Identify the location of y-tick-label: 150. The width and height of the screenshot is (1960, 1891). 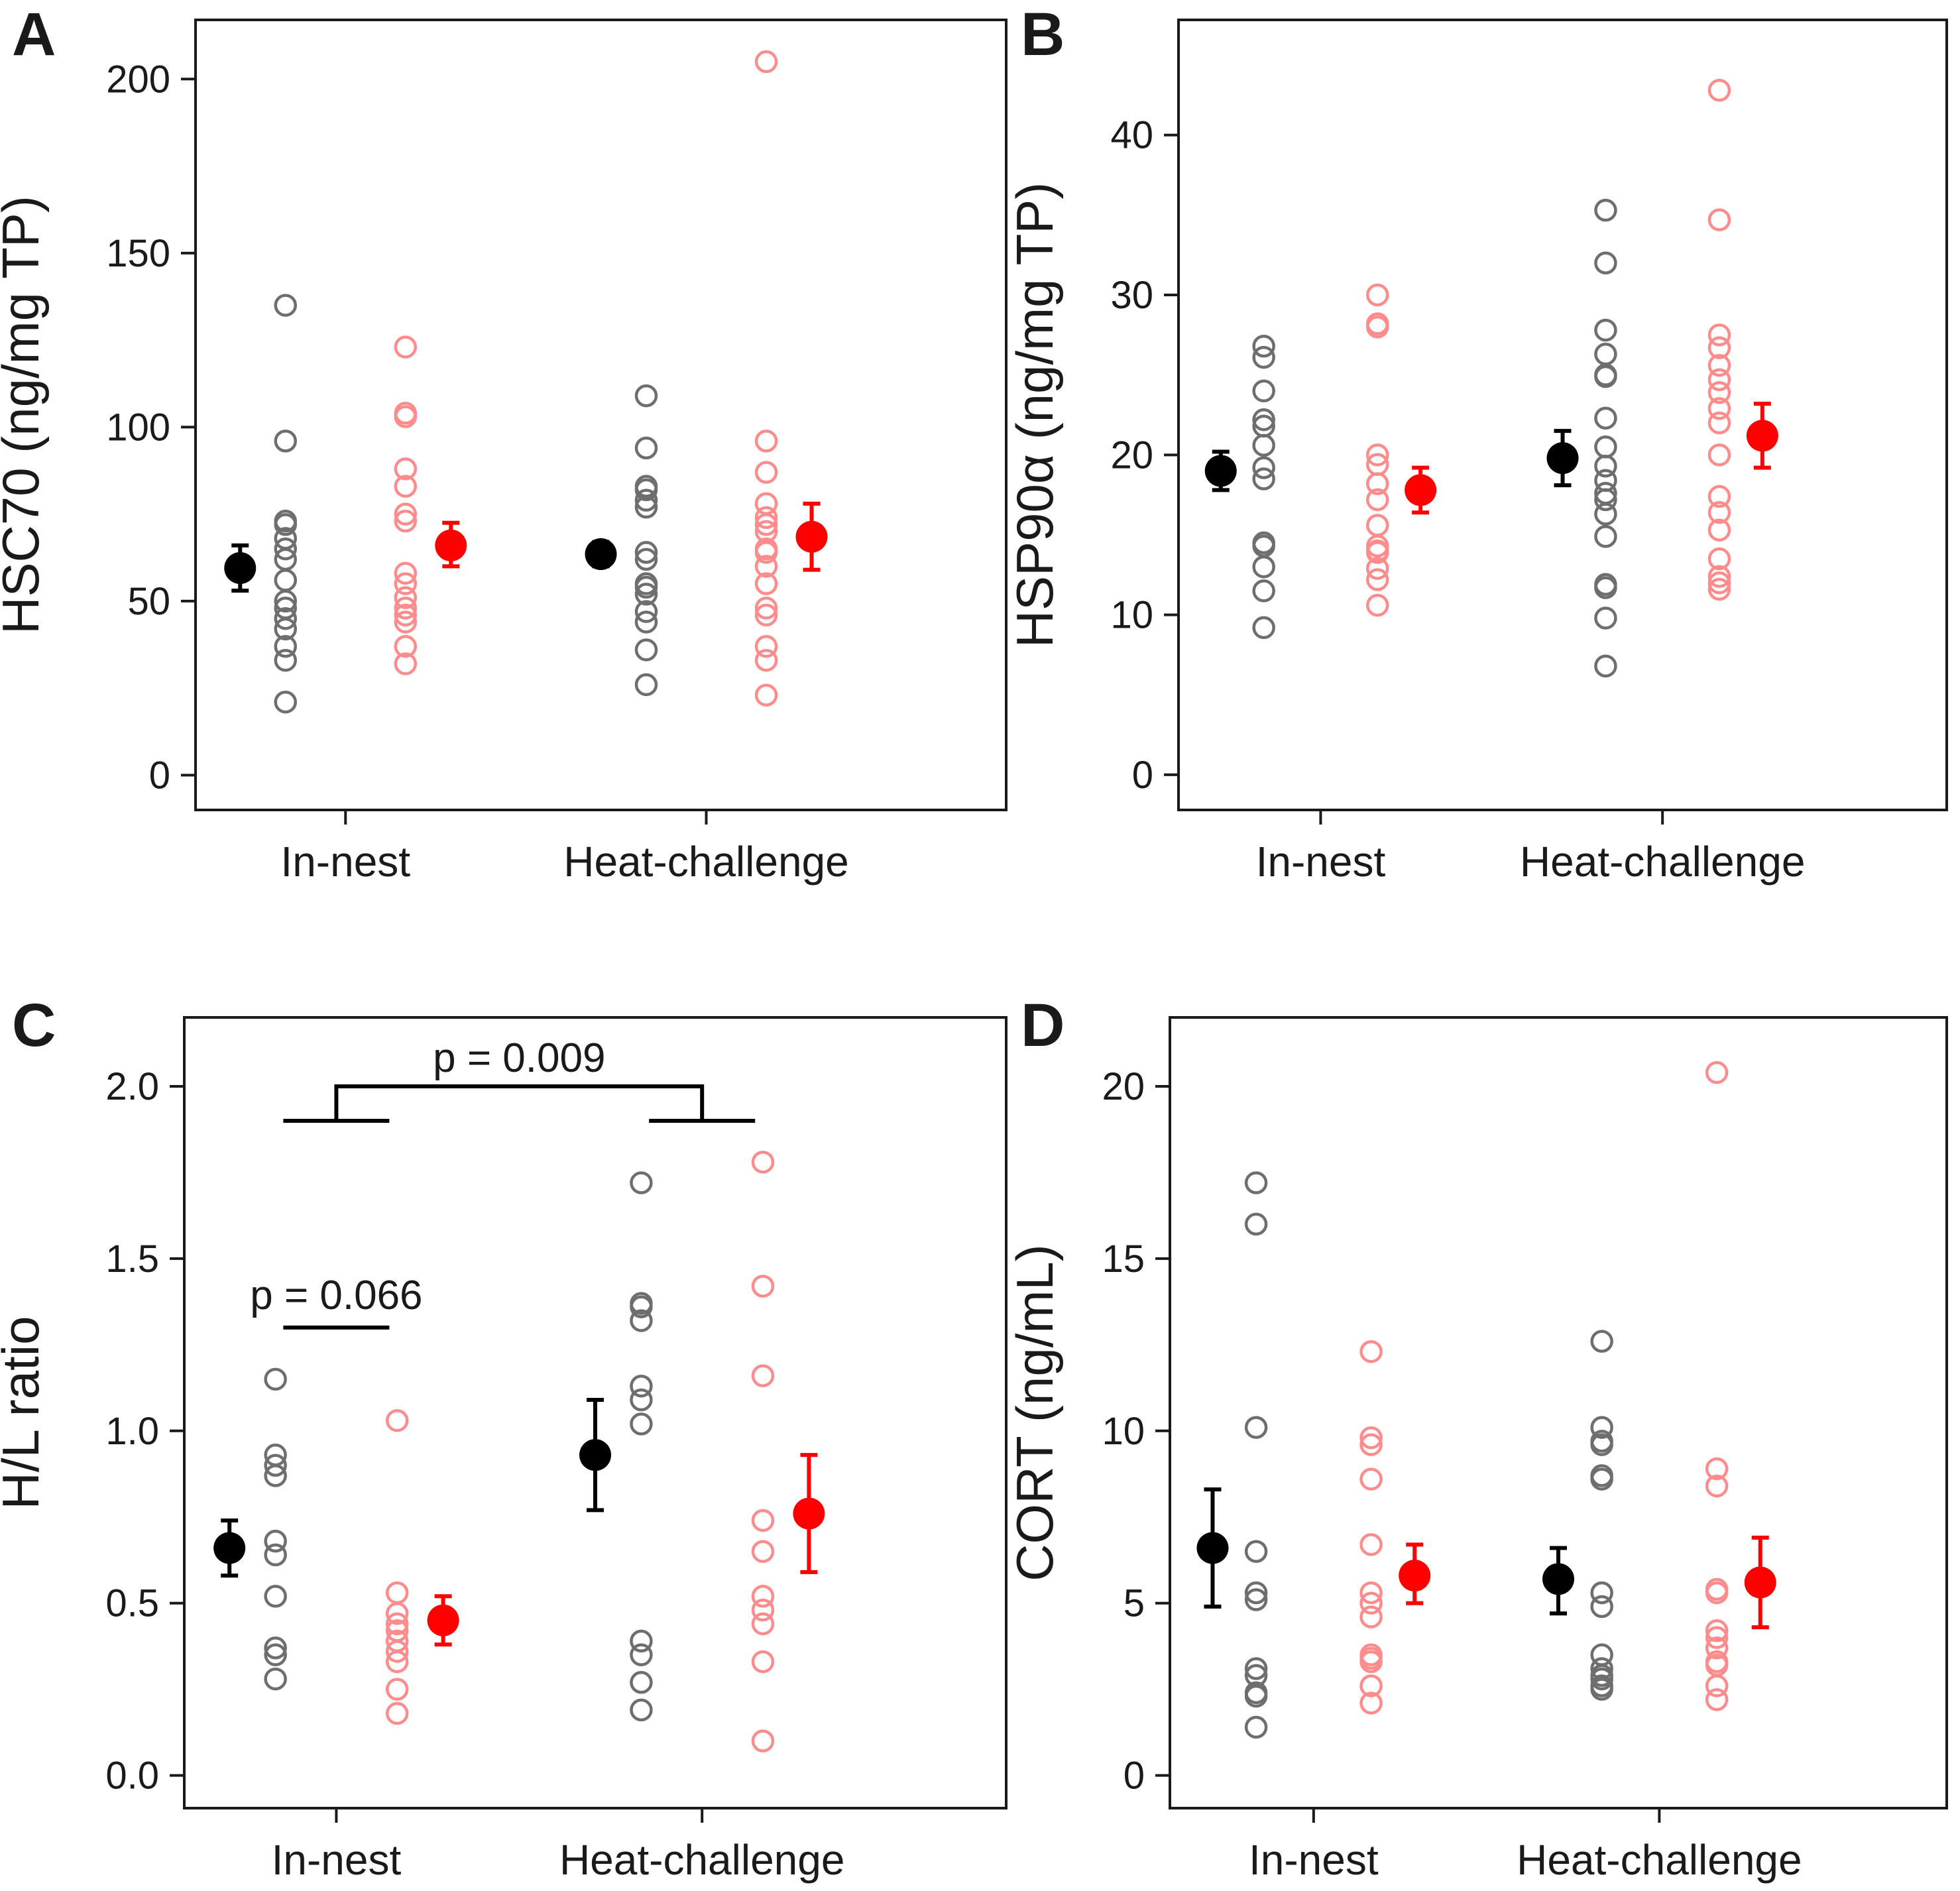
(138, 253).